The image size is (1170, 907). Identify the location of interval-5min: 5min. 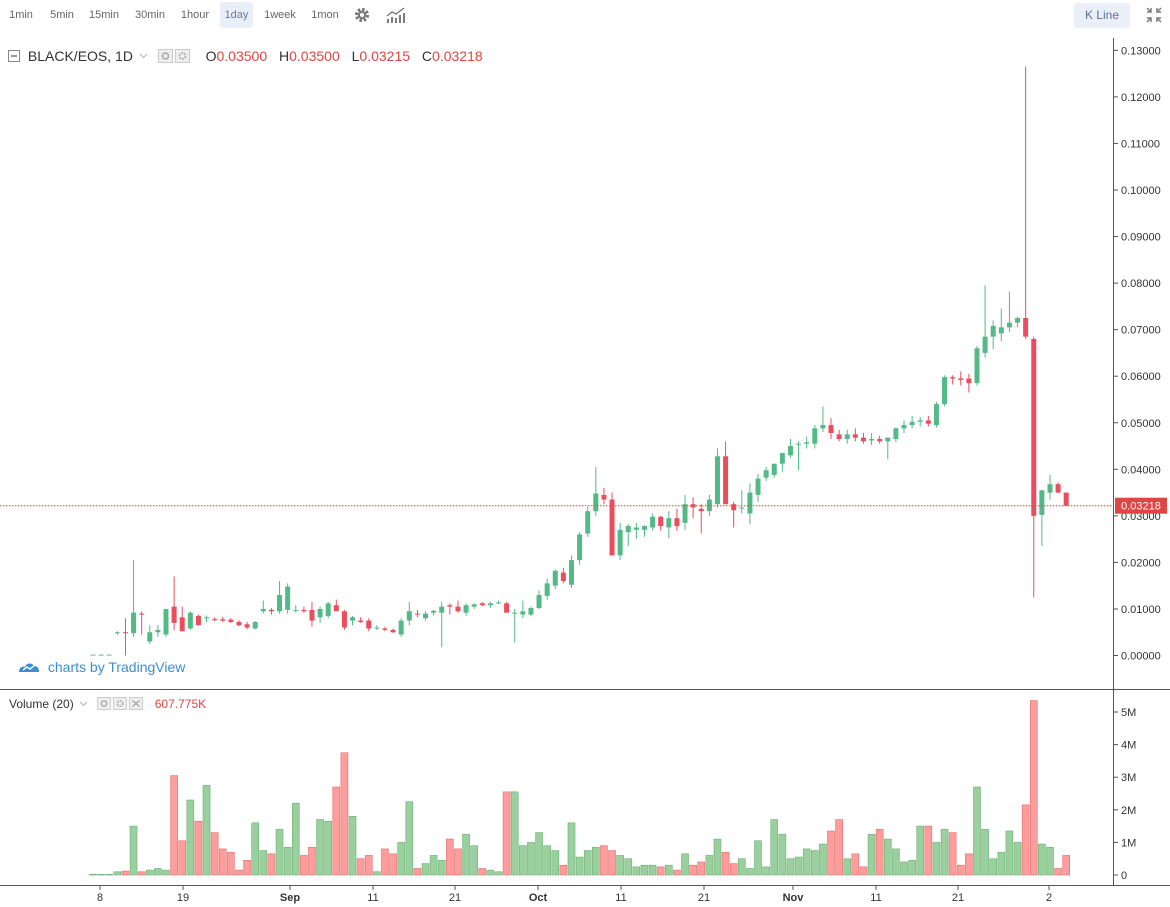
(62, 15).